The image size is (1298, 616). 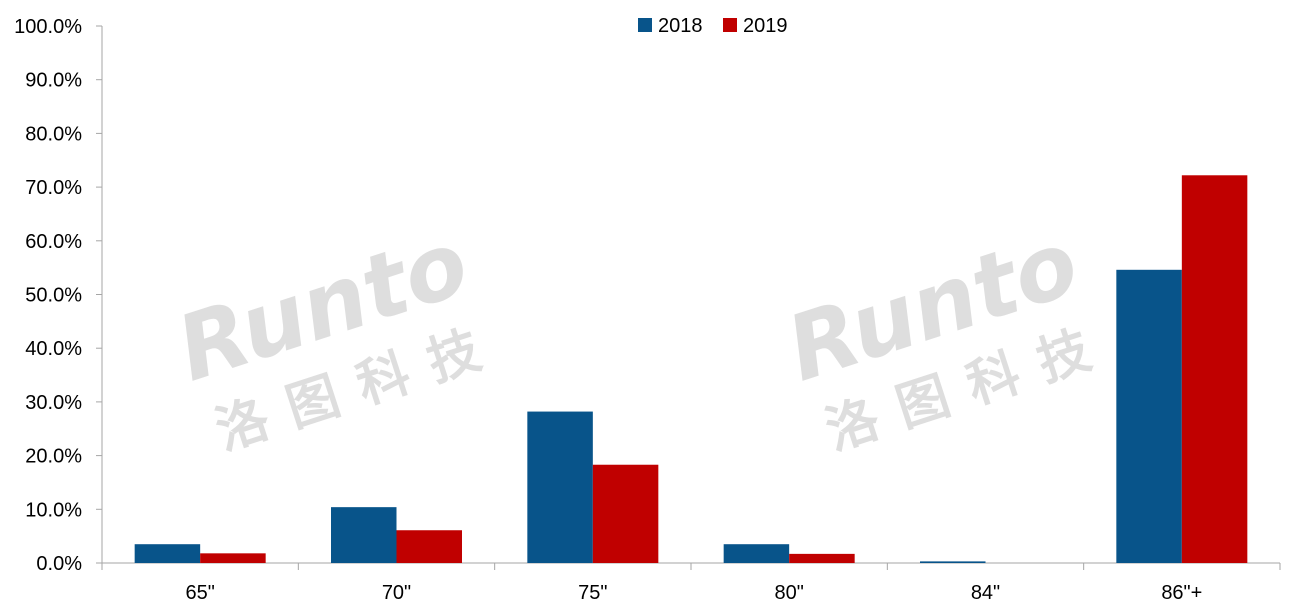 What do you see at coordinates (1181, 593) in the screenshot?
I see `x-tick-label: 86"+` at bounding box center [1181, 593].